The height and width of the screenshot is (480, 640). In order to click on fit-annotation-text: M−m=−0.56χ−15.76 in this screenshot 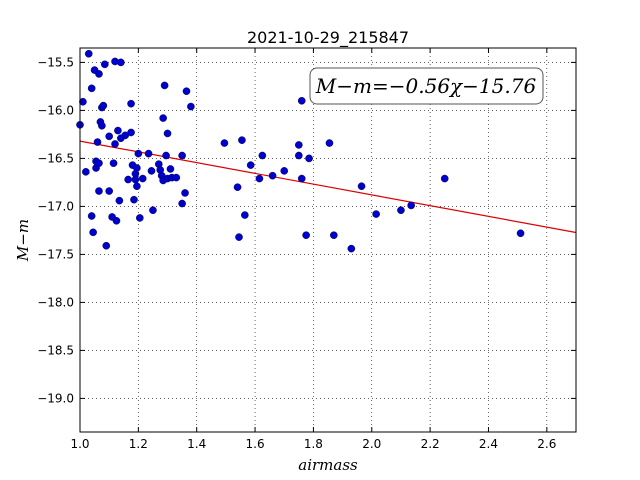, I will do `click(426, 86)`.